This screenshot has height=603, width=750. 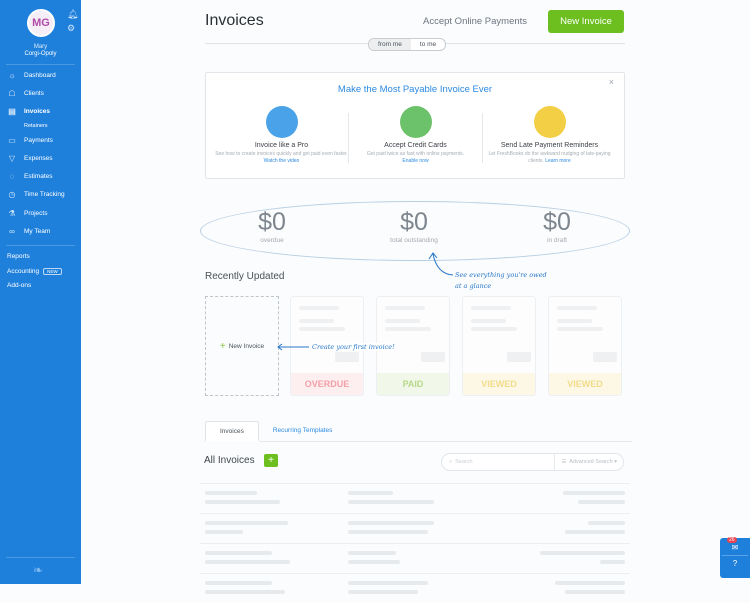 I want to click on bell-icon: 🔔︎, so click(x=73, y=14).